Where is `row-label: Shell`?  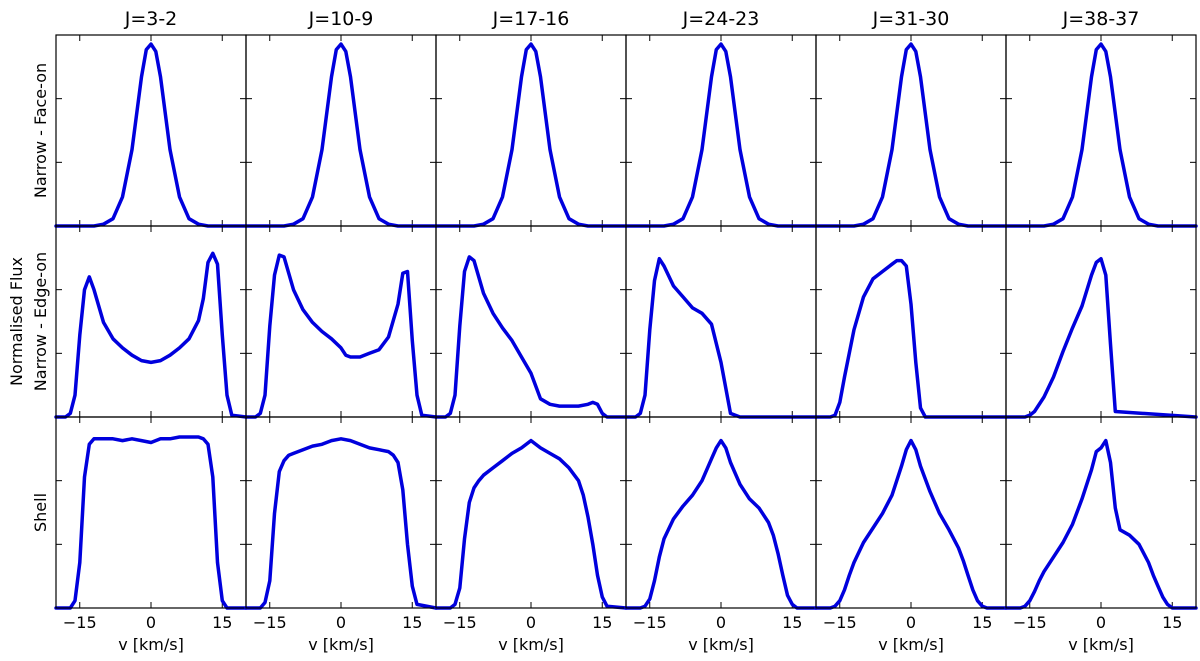
row-label: Shell is located at coordinates (40, 512).